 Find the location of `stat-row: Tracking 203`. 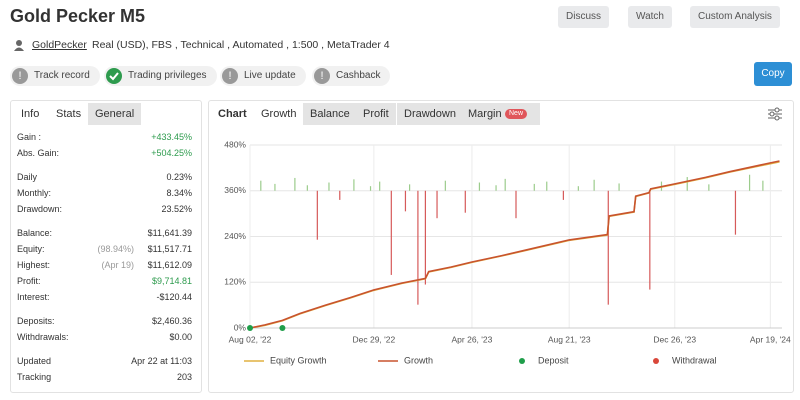

stat-row: Tracking 203 is located at coordinates (104, 377).